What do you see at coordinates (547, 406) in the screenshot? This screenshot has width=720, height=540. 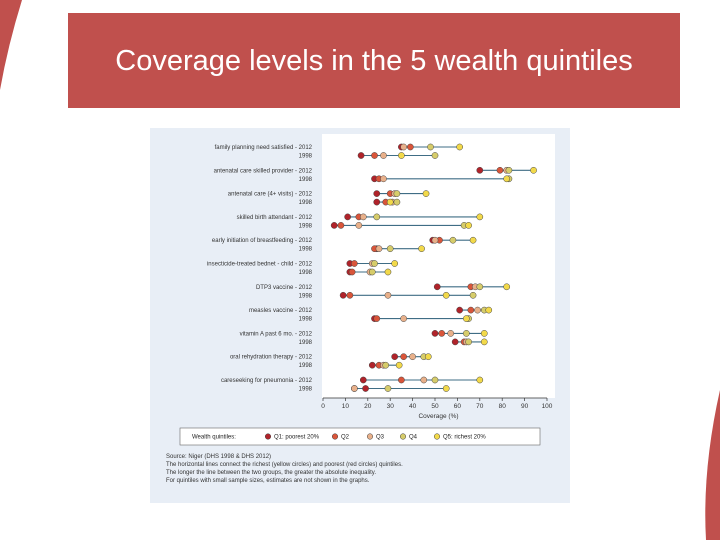 I see `x-tick-label: 100` at bounding box center [547, 406].